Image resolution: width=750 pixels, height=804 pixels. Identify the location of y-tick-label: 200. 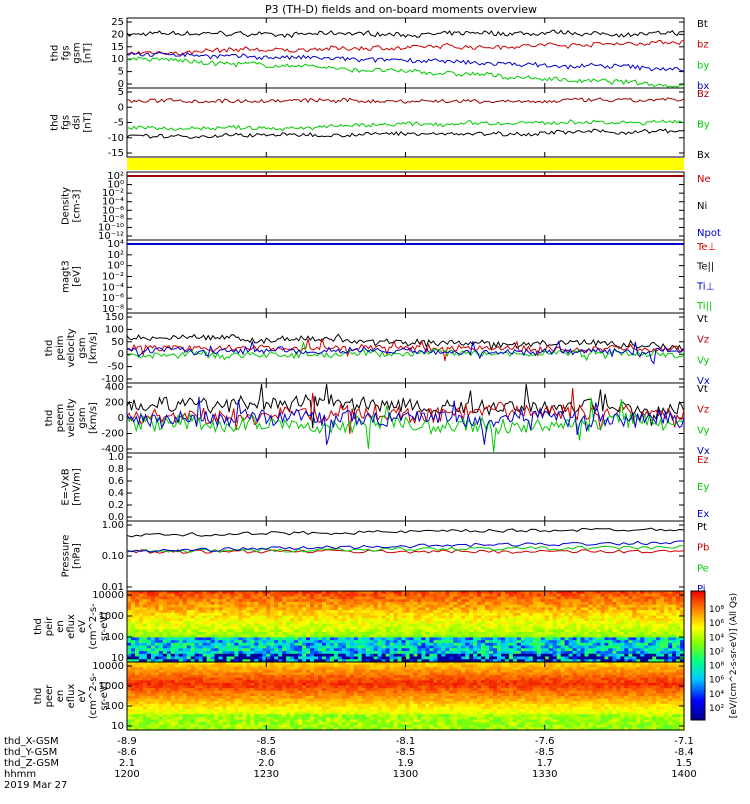
(114, 403).